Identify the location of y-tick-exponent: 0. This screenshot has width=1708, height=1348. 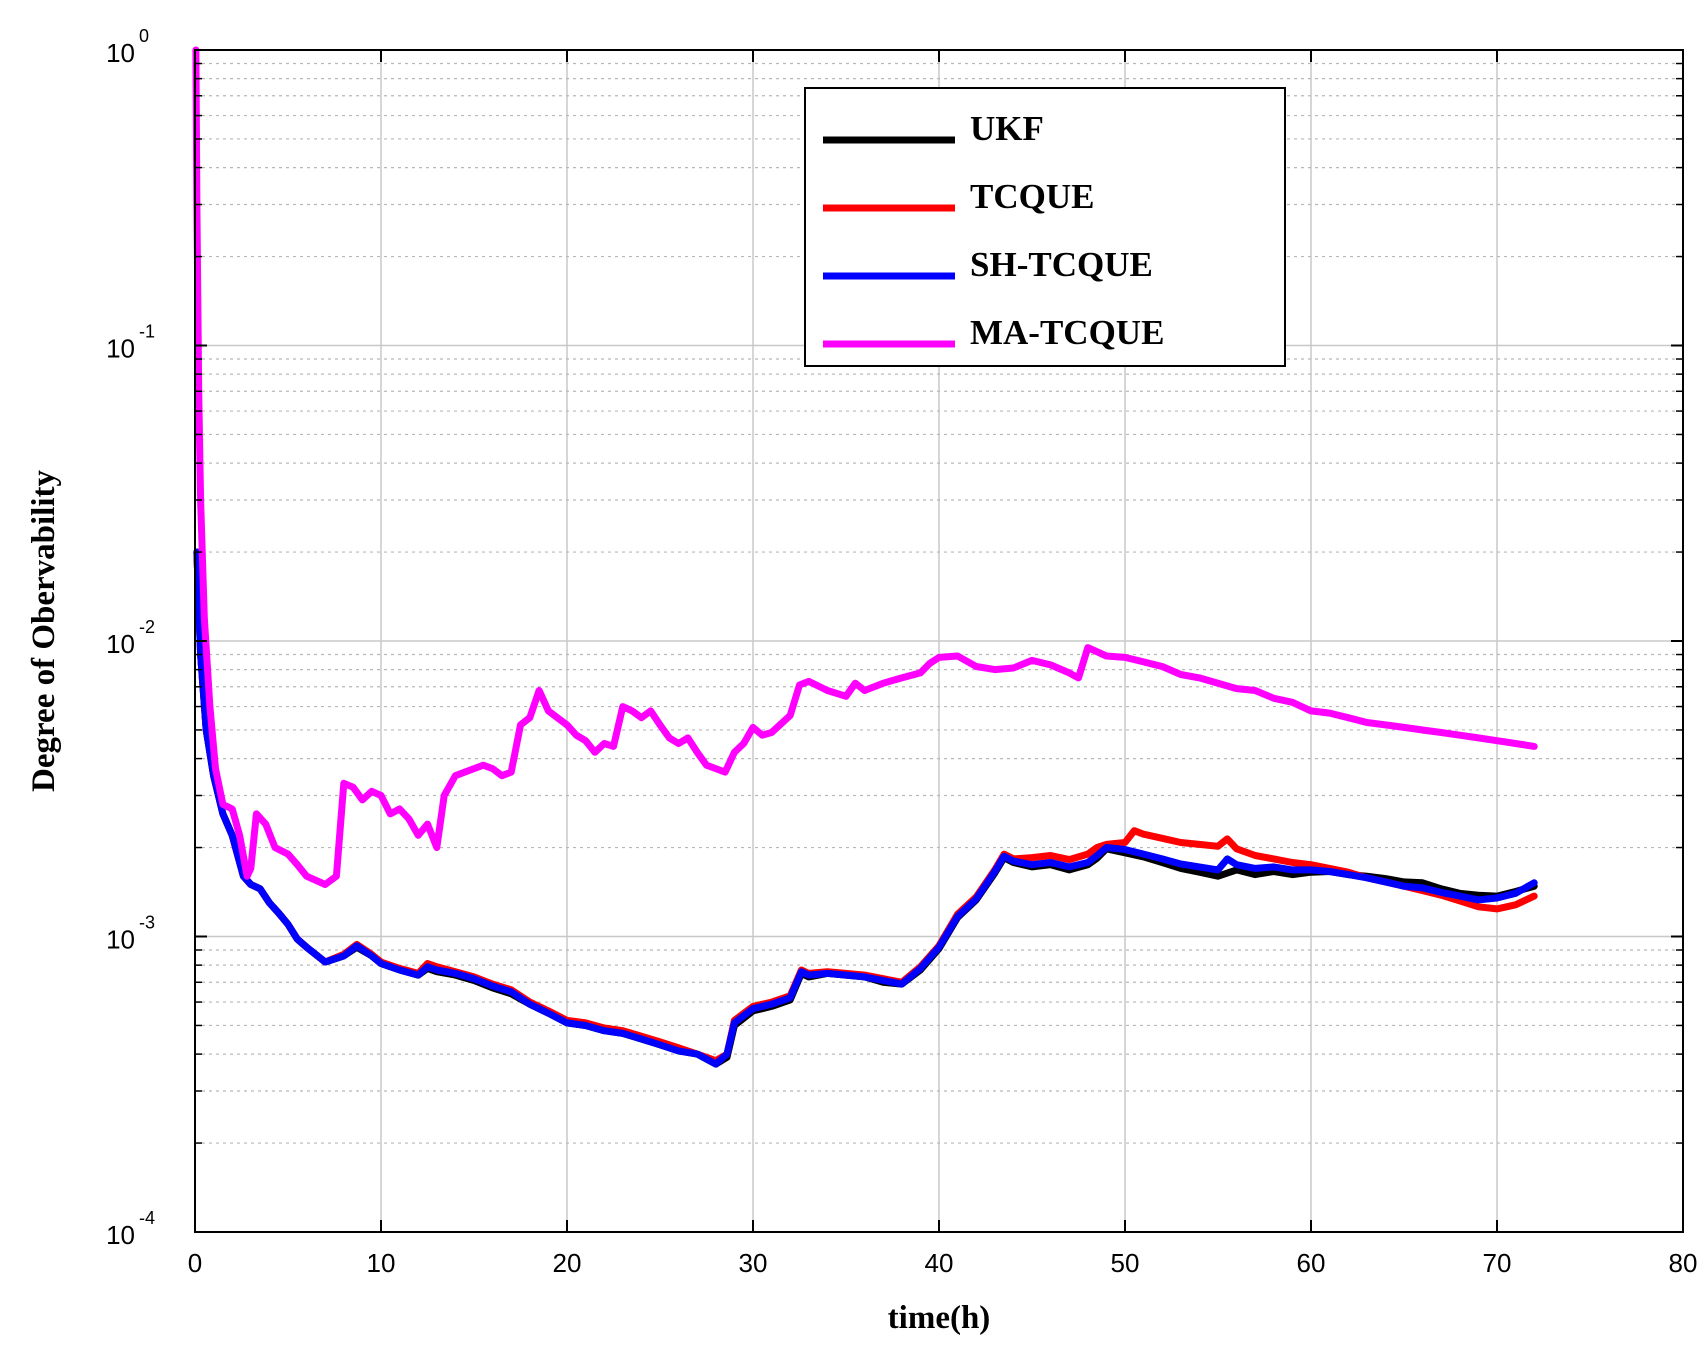
(144, 36).